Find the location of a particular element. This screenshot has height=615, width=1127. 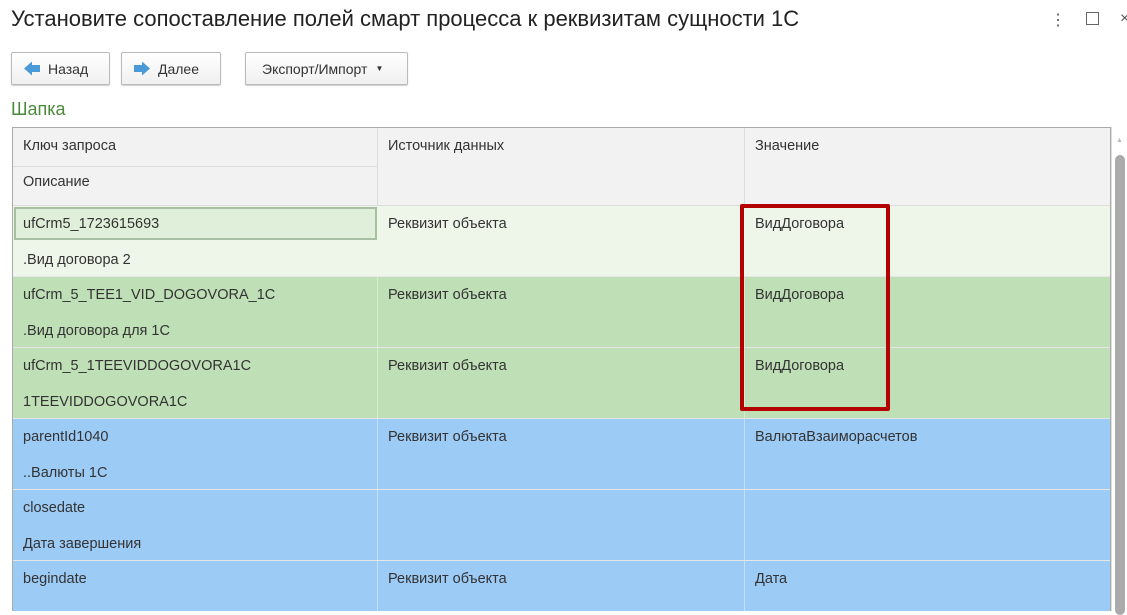

cell-description: .Вид договора 2 is located at coordinates (77, 260).